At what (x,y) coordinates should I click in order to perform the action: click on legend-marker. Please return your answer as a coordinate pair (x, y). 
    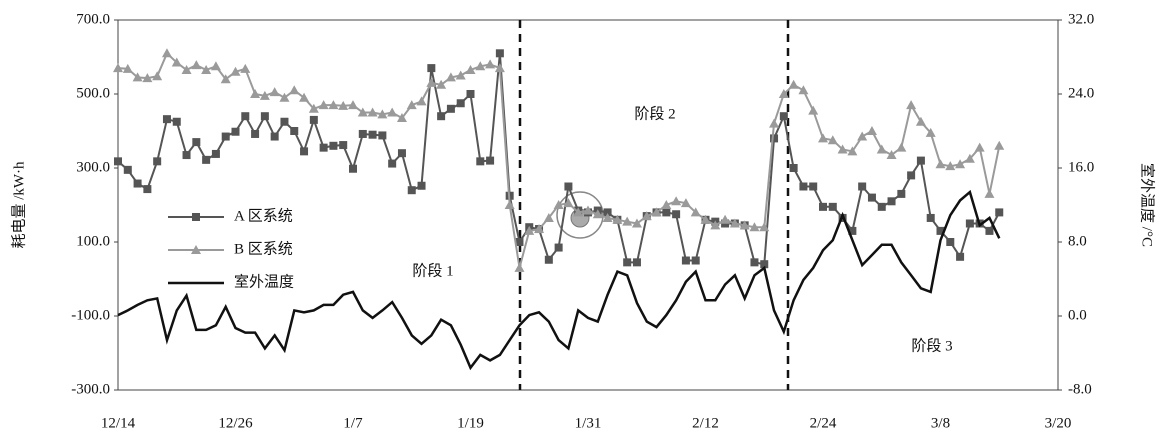
    Looking at the image, I should click on (196, 249).